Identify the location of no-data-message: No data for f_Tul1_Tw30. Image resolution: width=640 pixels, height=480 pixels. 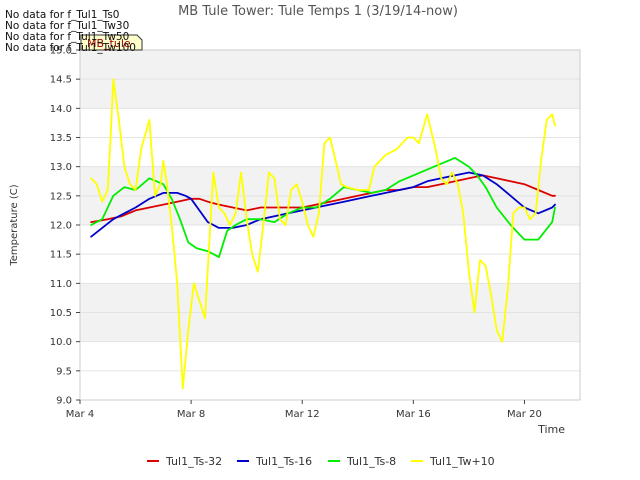
(67, 26).